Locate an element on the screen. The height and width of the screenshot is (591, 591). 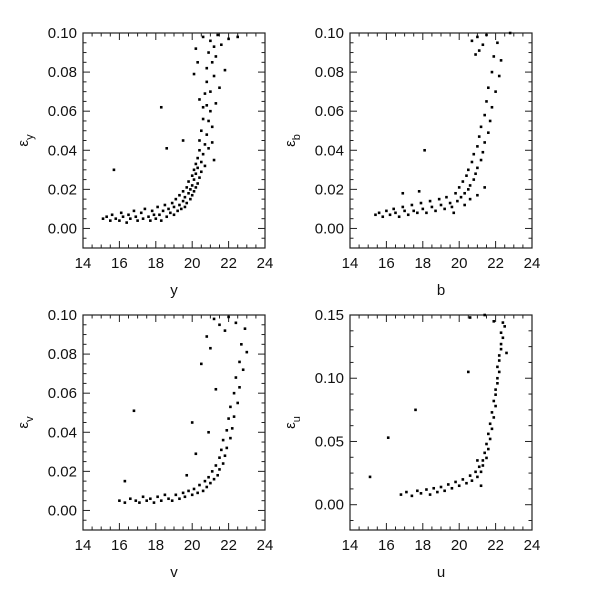
x-axis-label: b is located at coordinates (441, 290).